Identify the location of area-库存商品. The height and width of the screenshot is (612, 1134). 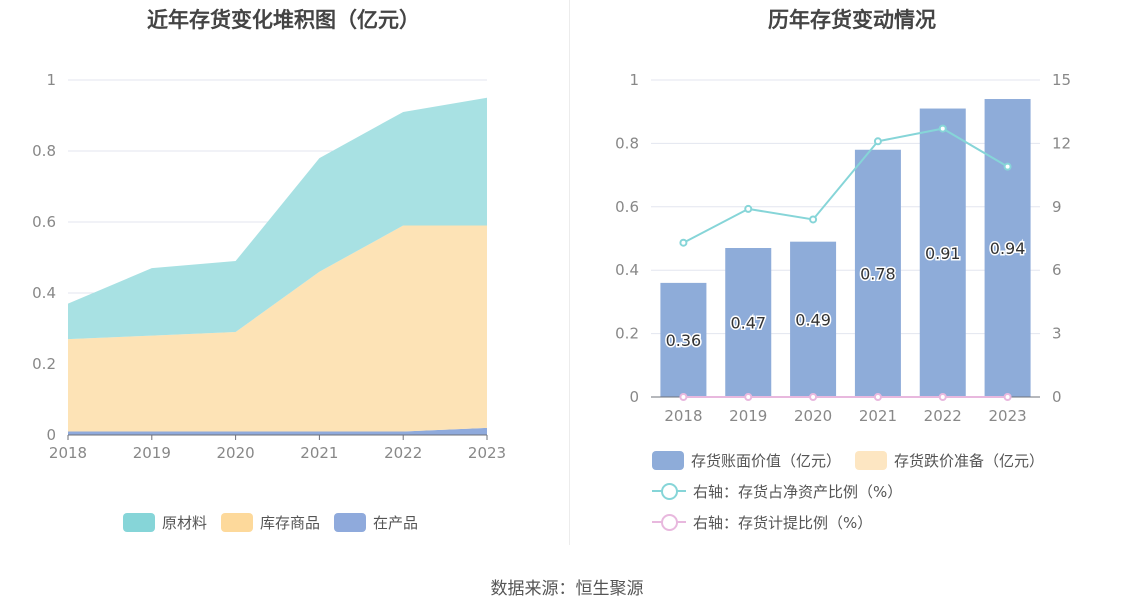
(277, 328).